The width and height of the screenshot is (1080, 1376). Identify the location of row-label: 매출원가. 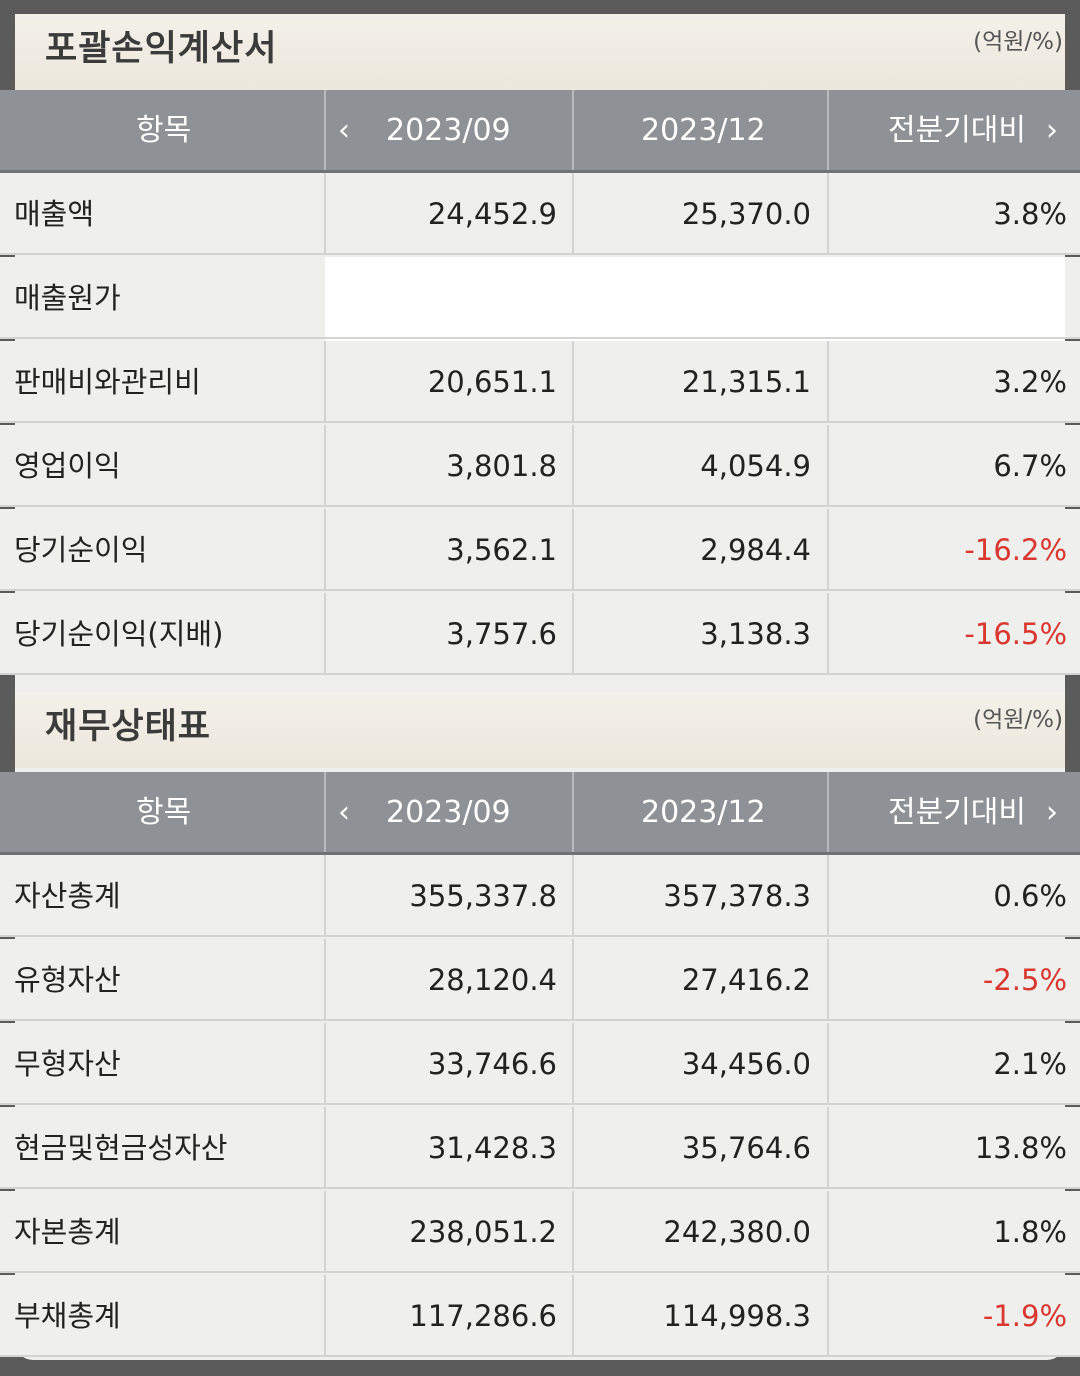
(67, 298).